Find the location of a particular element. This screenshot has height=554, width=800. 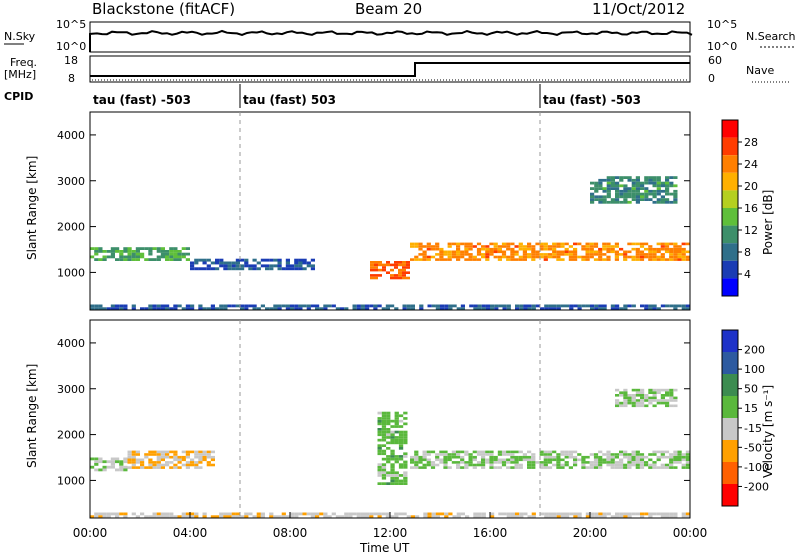

velocity-colorbar-label: Velocity [m s⁻¹] is located at coordinates (768, 431).